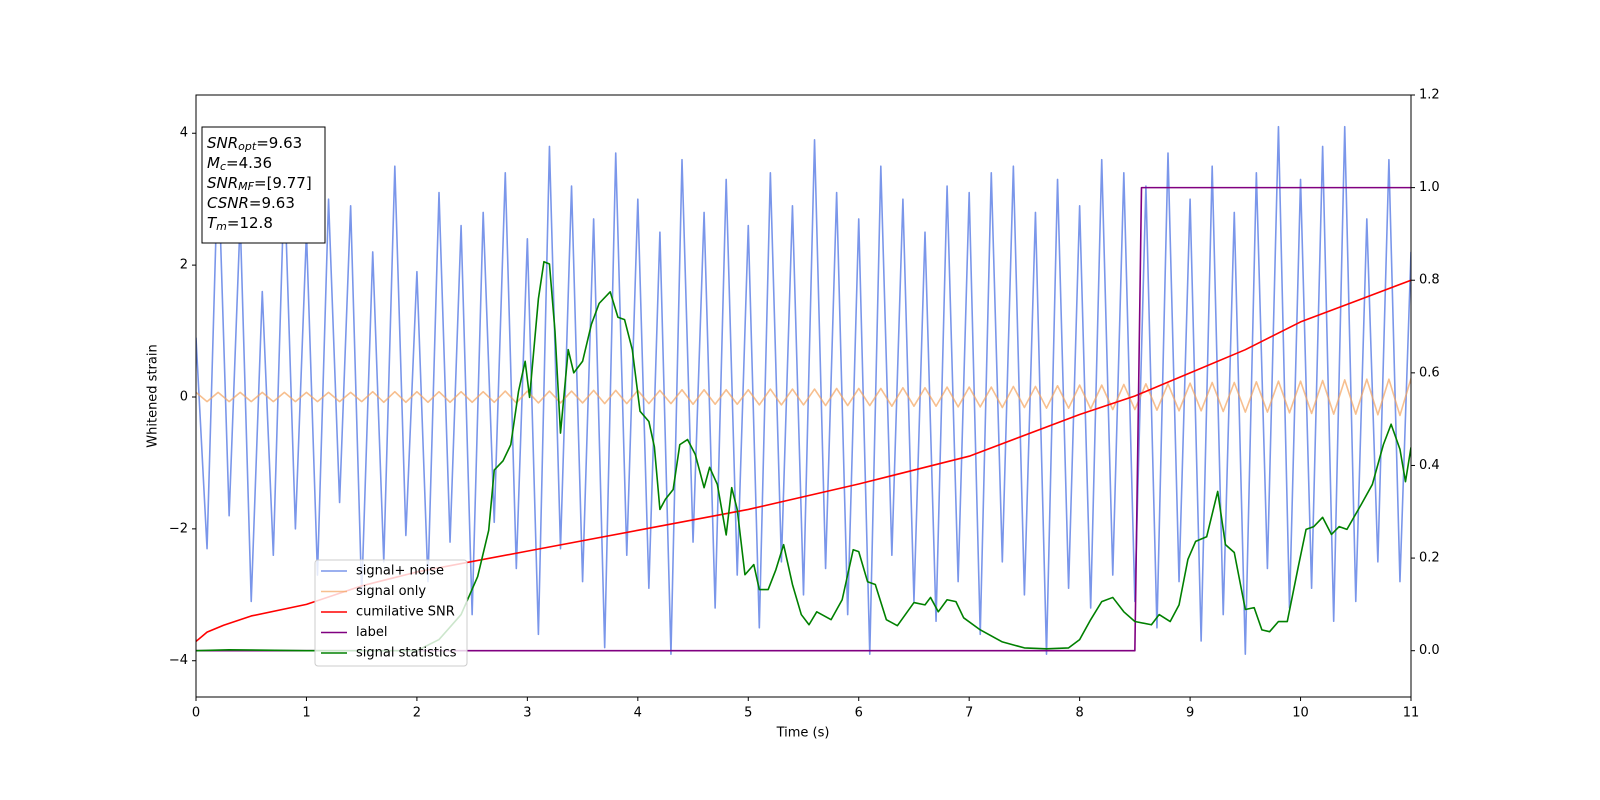 The image size is (1600, 800). I want to click on annotation-value: =12.8, so click(250, 223).